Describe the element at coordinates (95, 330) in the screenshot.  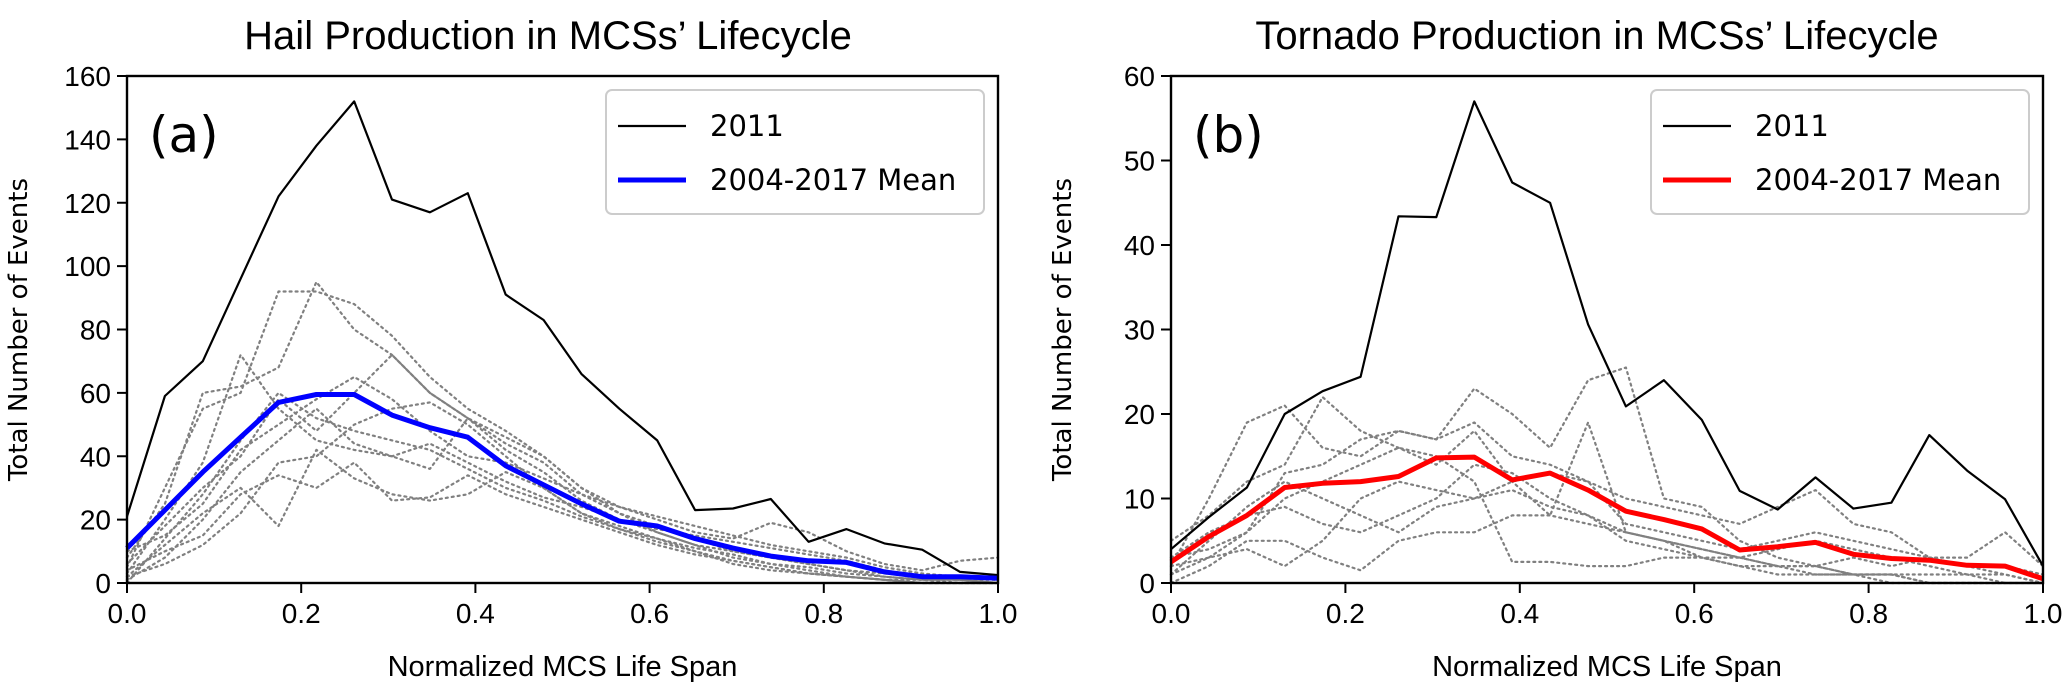
I see `y-tick-label: 80` at that location.